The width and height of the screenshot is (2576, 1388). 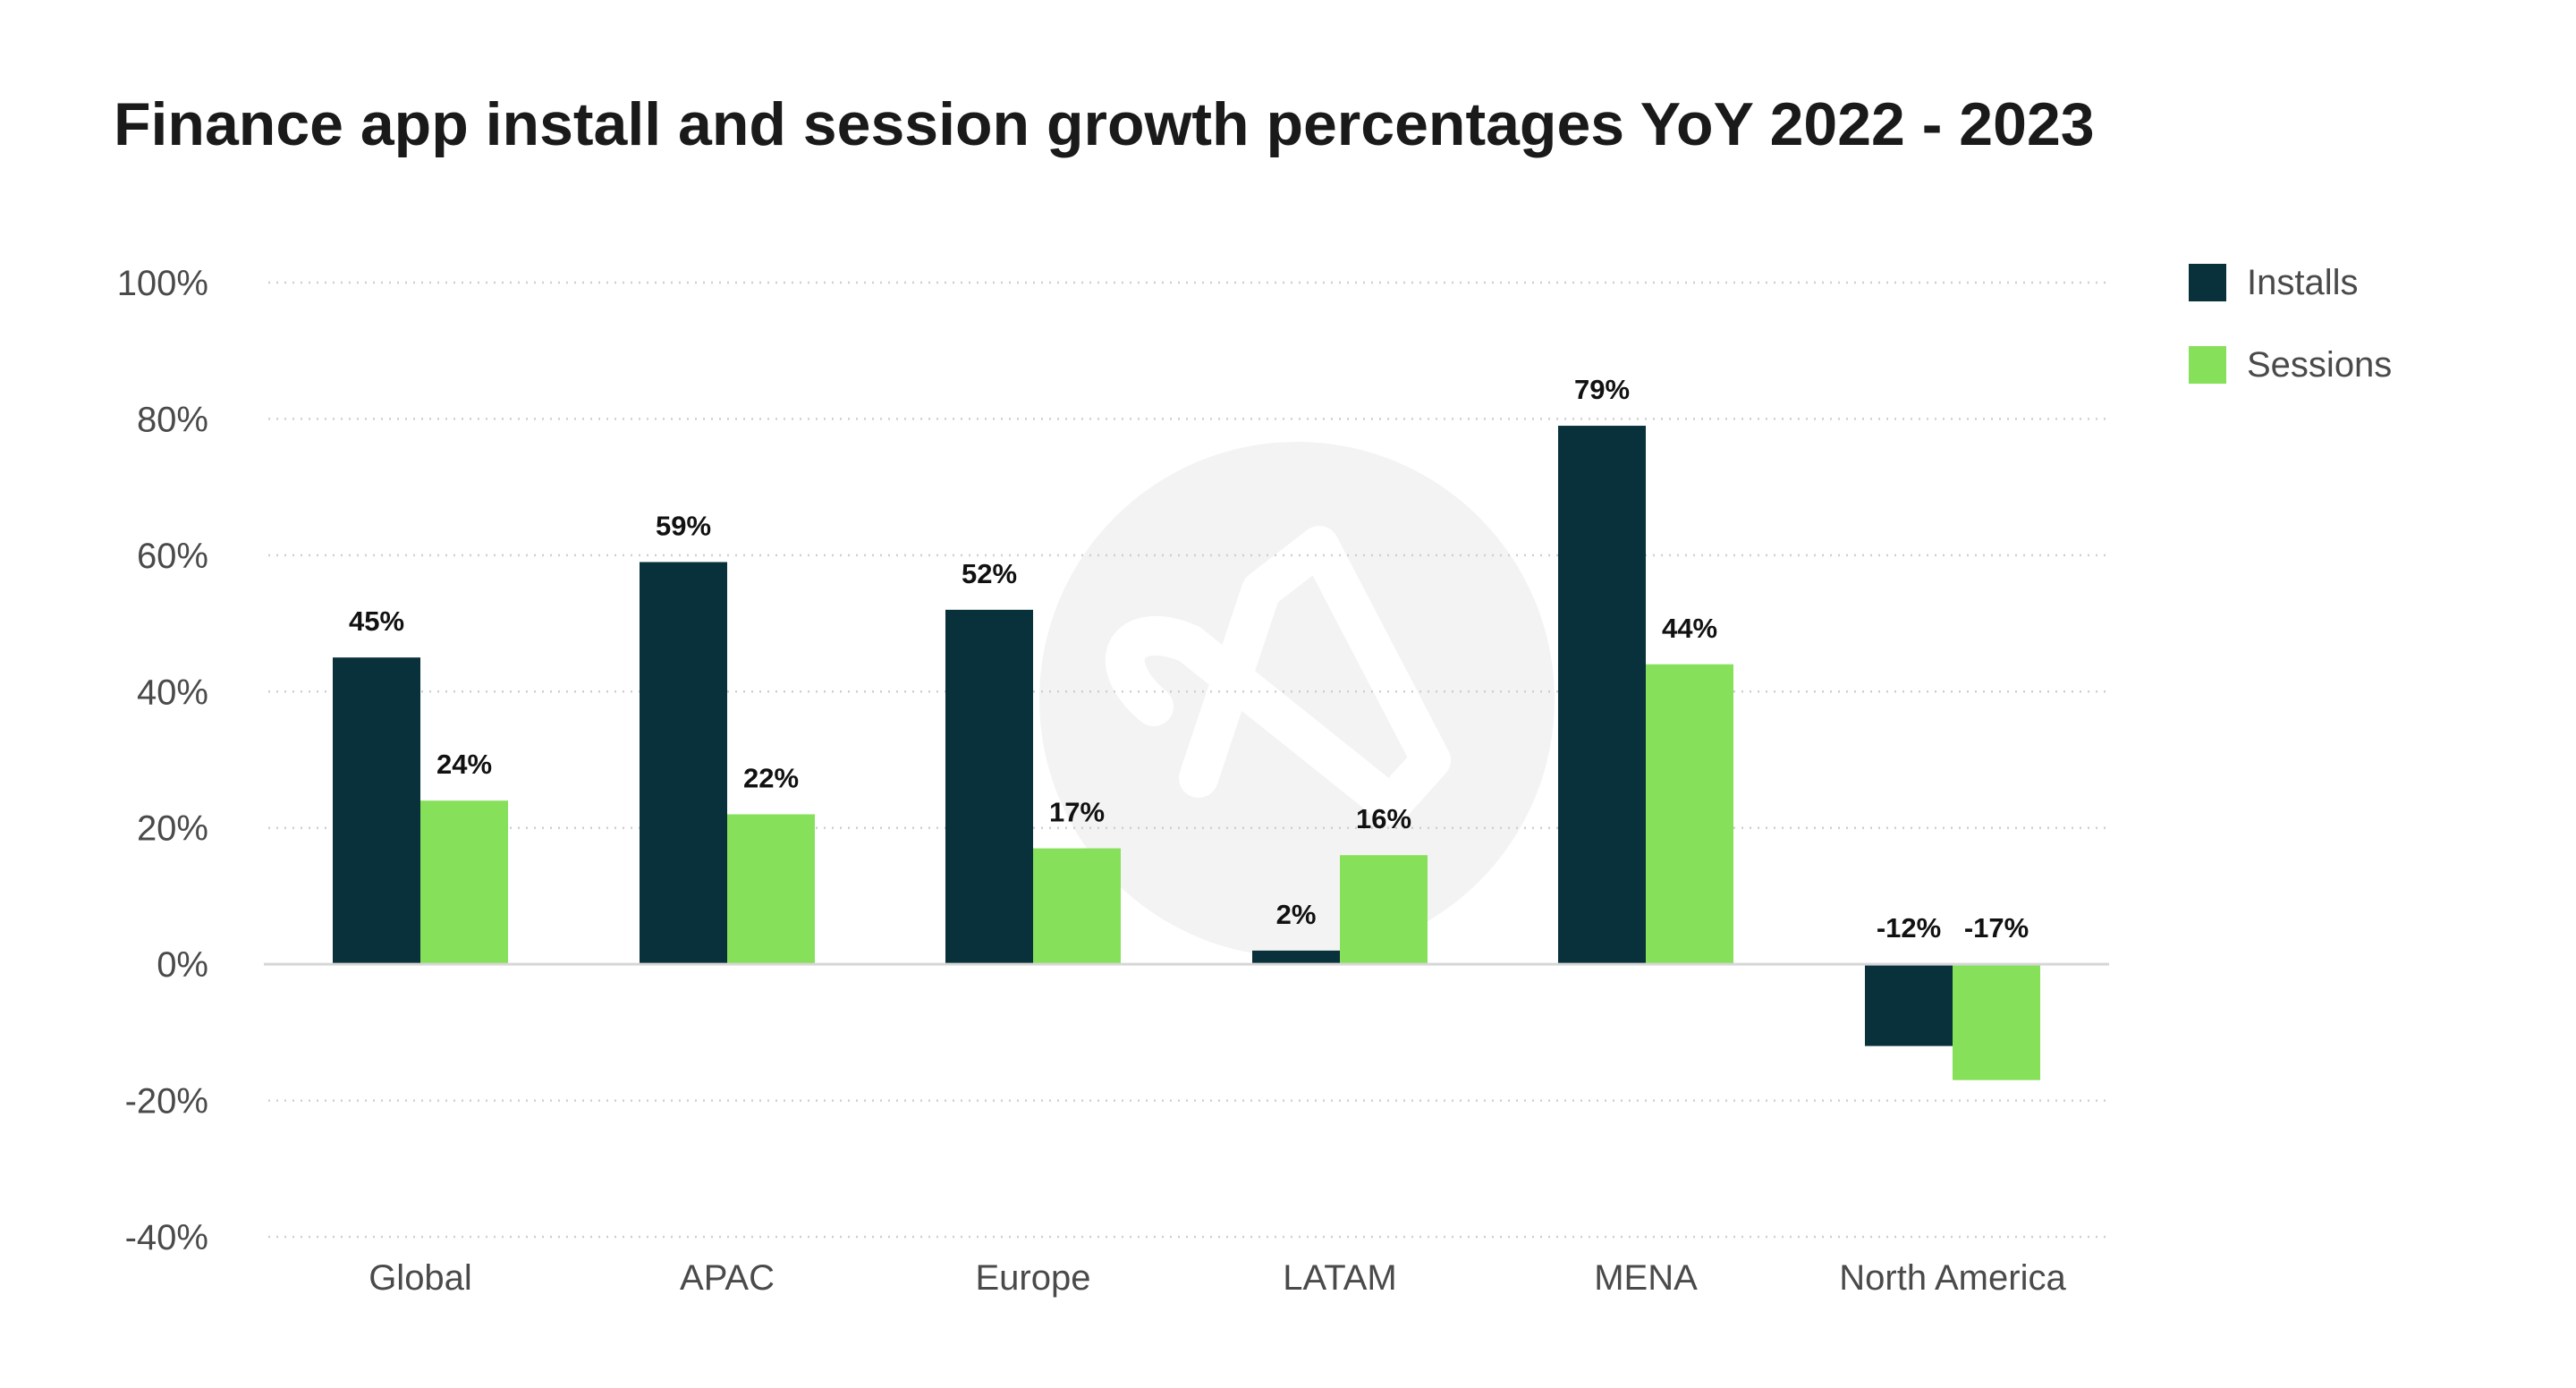 I want to click on bar-sessions-mena, so click(x=1689, y=815).